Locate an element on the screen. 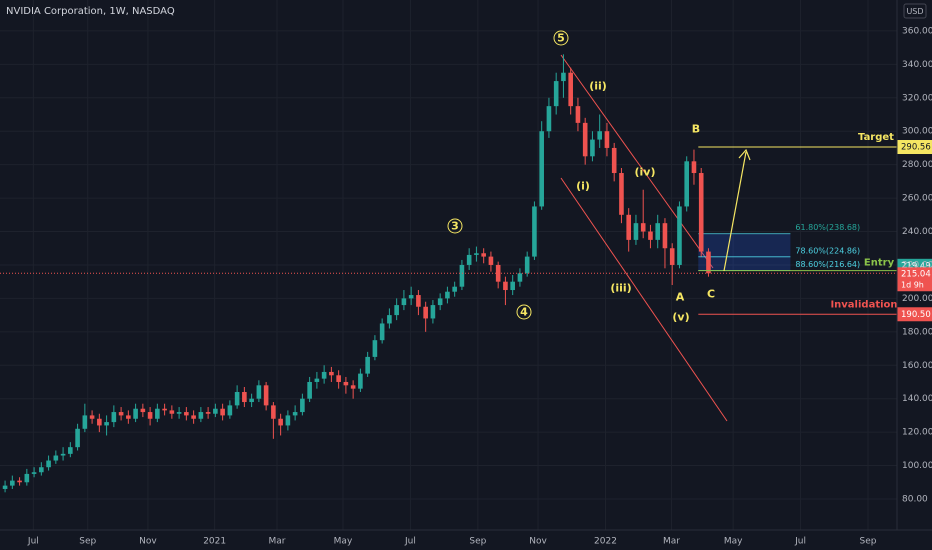 The image size is (932, 550). wave-circle is located at coordinates (561, 38).